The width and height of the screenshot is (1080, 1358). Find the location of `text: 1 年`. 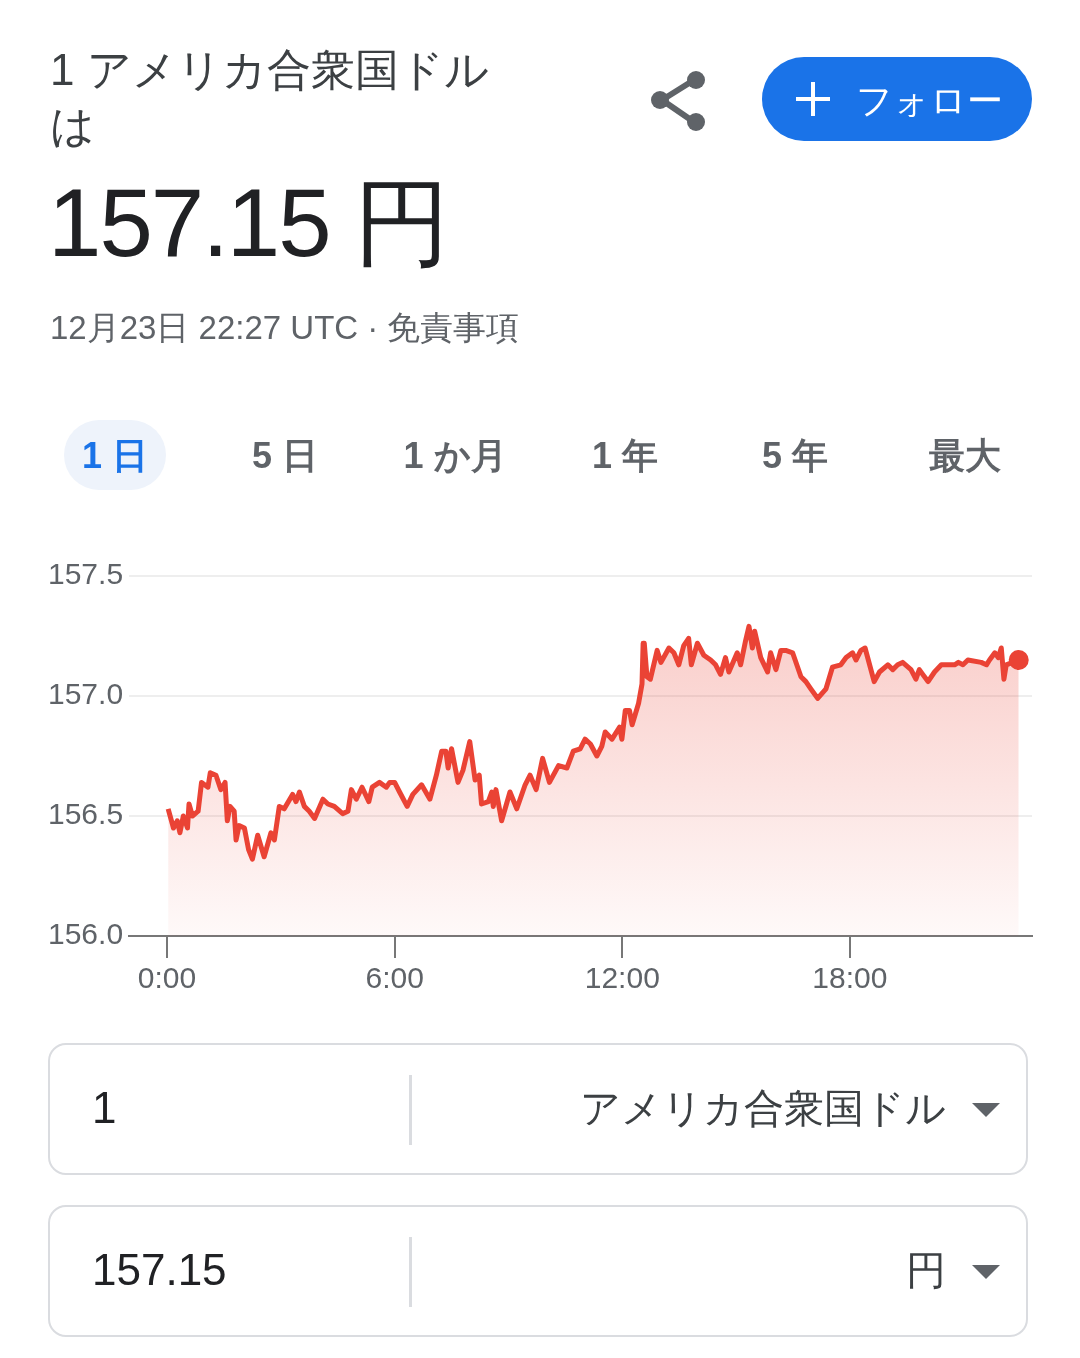

text: 1 年 is located at coordinates (625, 456).